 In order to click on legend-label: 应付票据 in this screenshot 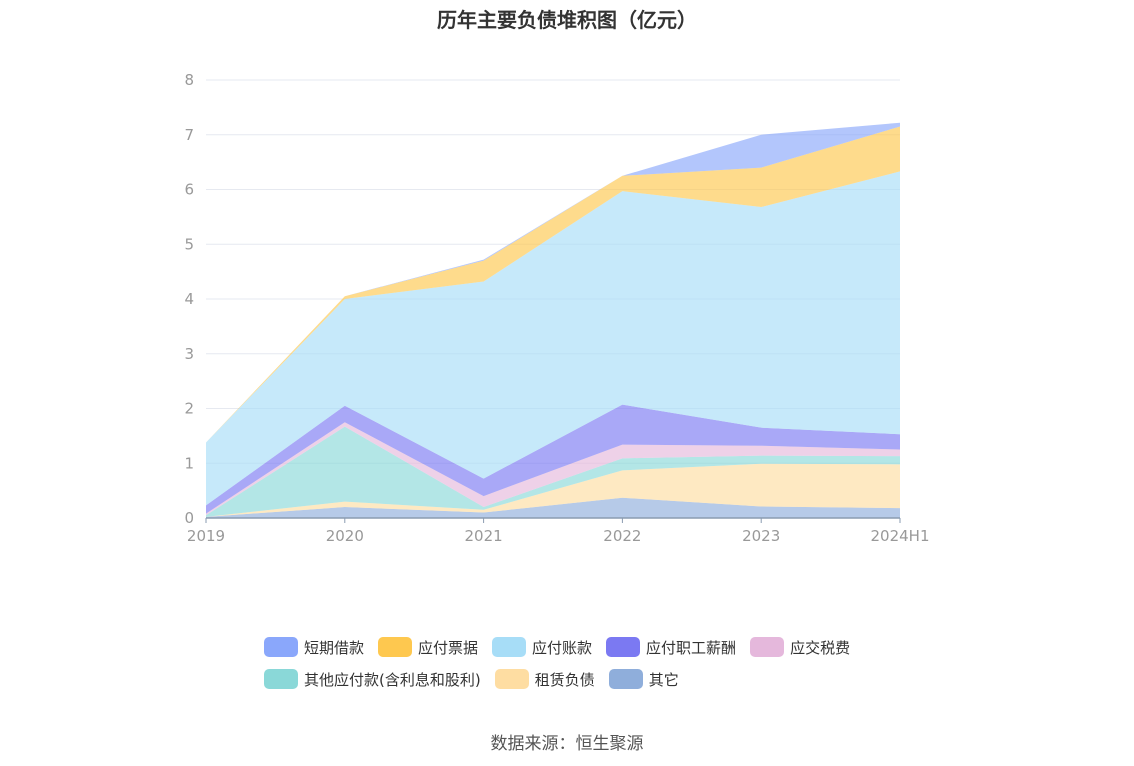, I will do `click(448, 647)`.